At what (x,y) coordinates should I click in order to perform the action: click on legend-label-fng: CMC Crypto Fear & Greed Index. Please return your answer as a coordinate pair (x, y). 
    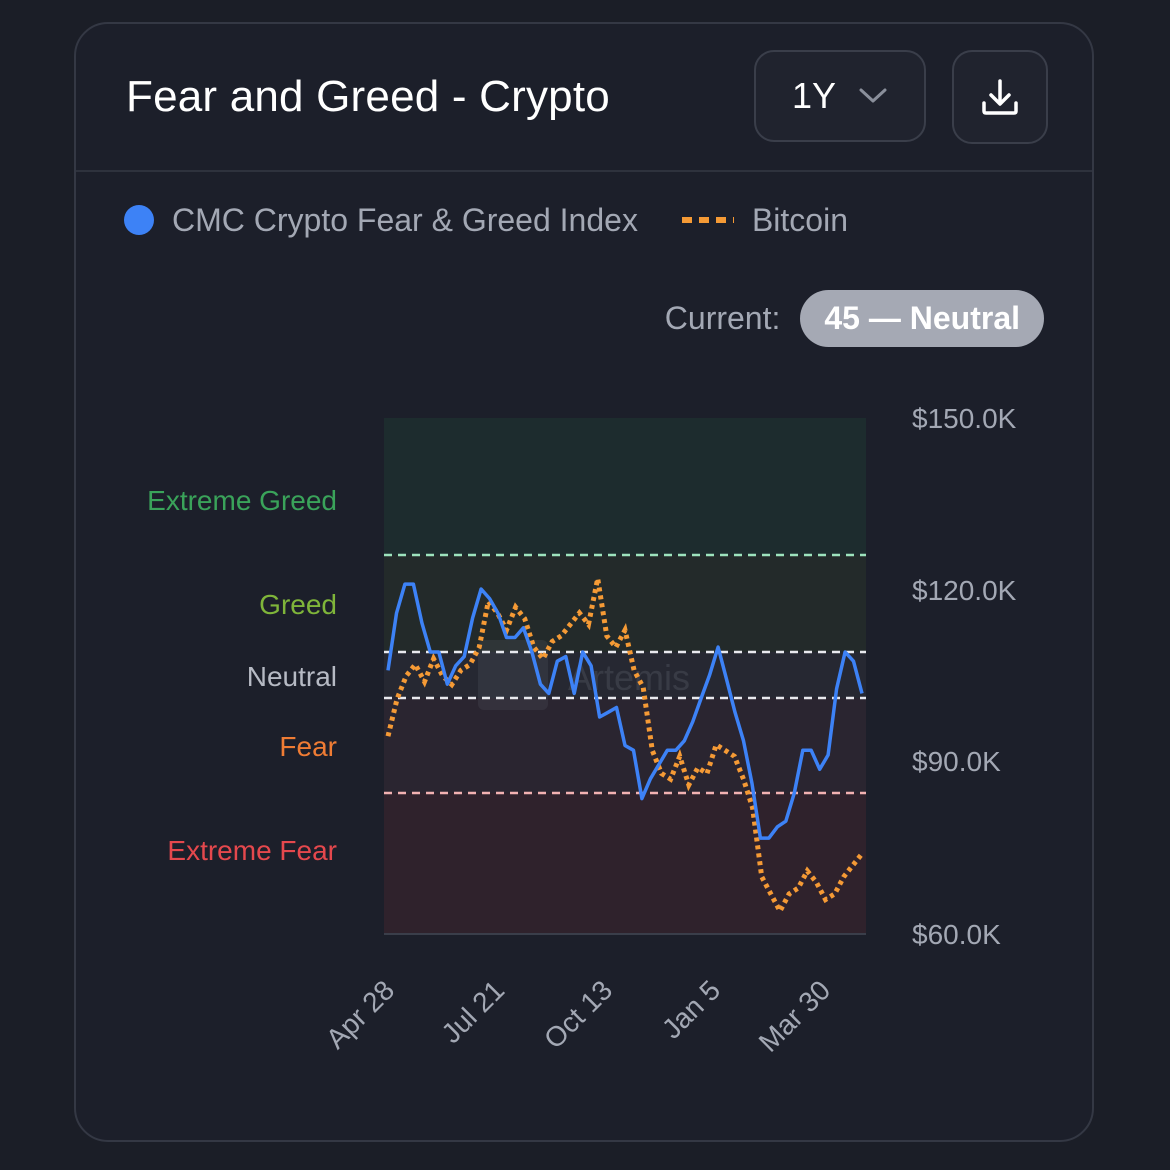
    Looking at the image, I should click on (405, 219).